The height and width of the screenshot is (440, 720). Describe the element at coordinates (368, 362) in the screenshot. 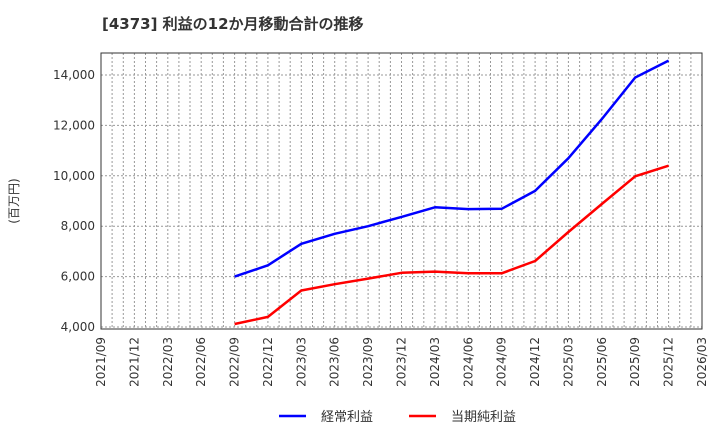

I see `x-tick-label: 2023/09` at that location.